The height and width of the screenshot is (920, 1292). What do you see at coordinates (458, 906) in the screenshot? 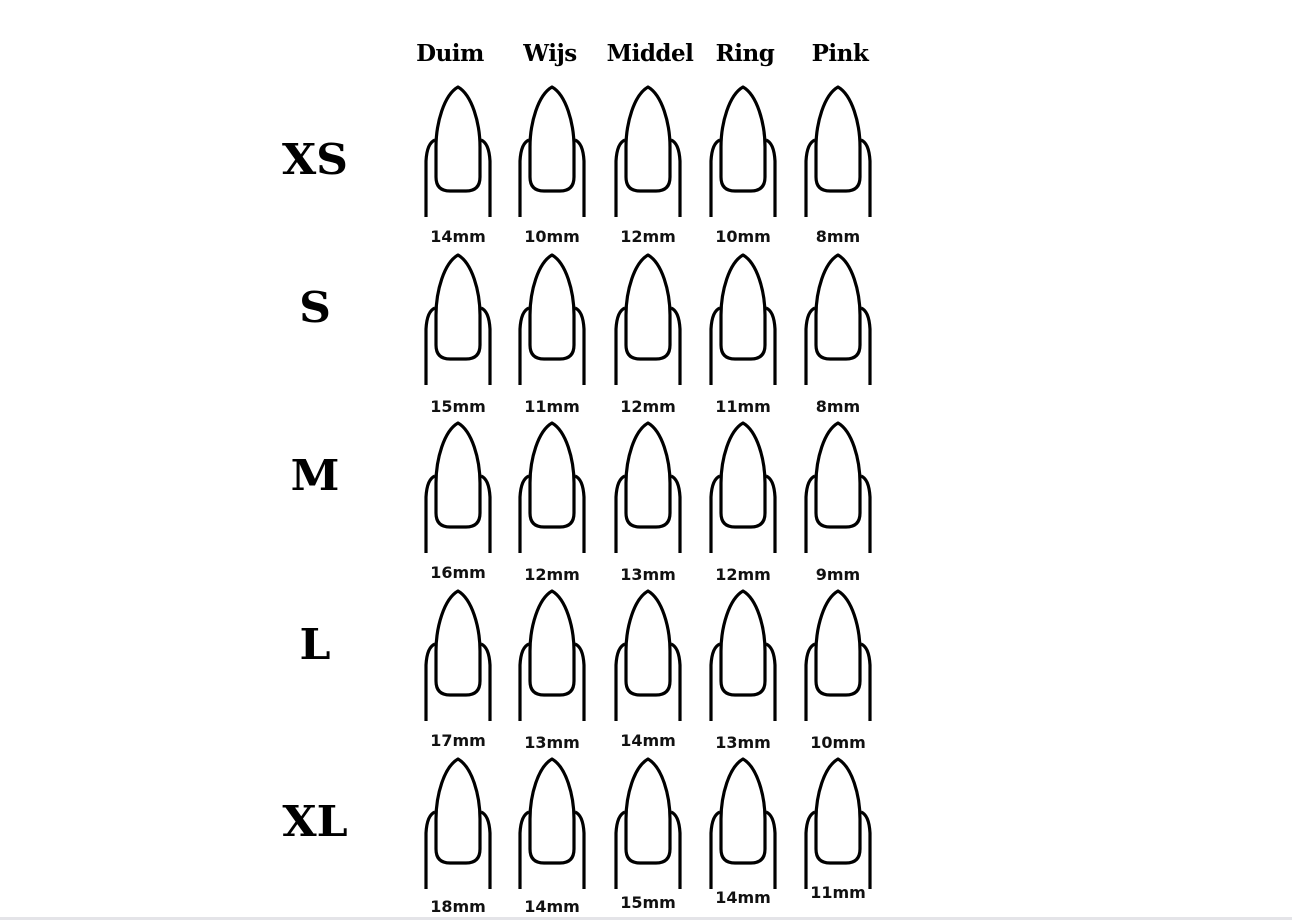
I see `nail-width-value: 18mm` at bounding box center [458, 906].